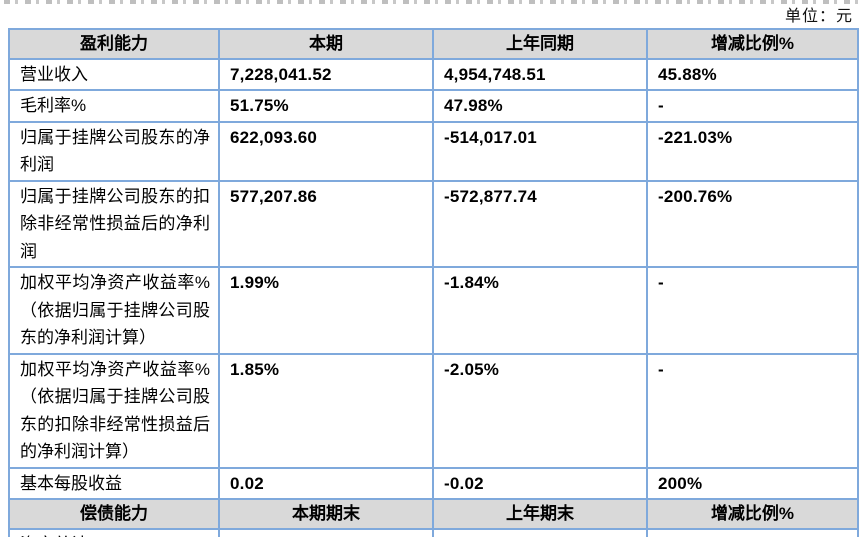 This screenshot has height=537, width=865. I want to click on value-cell-change: -221.03%, so click(752, 151).